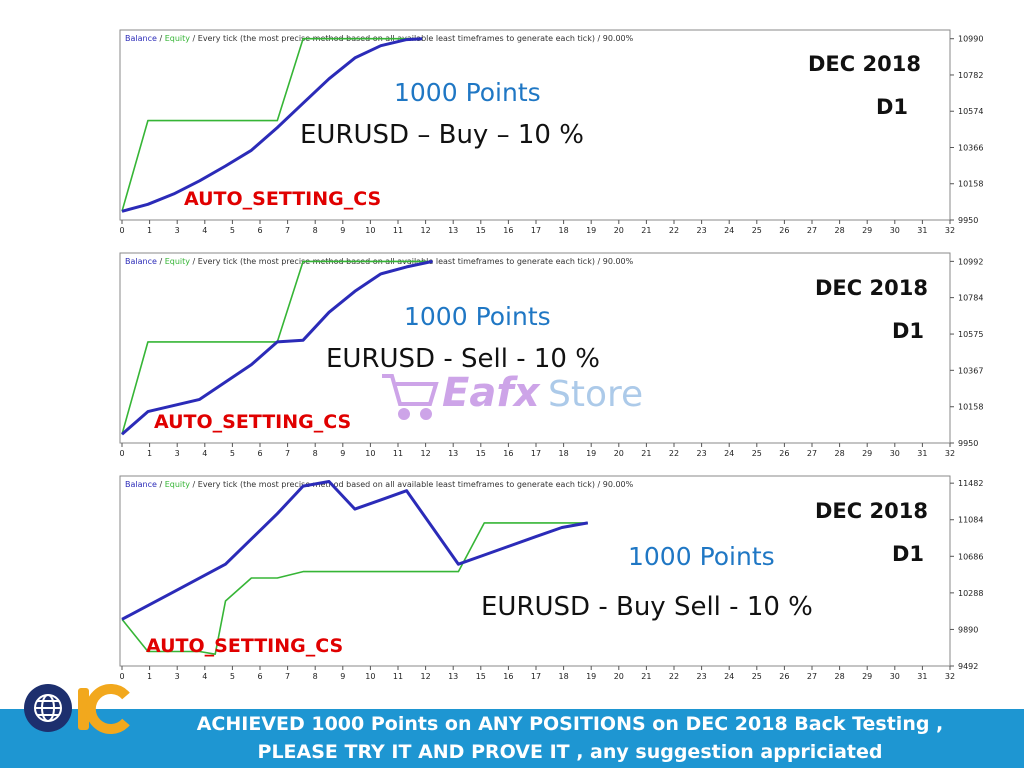 The image size is (1024, 768). Describe the element at coordinates (442, 135) in the screenshot. I see `pair-label-1: EURUSD – Buy – 10 %` at that location.